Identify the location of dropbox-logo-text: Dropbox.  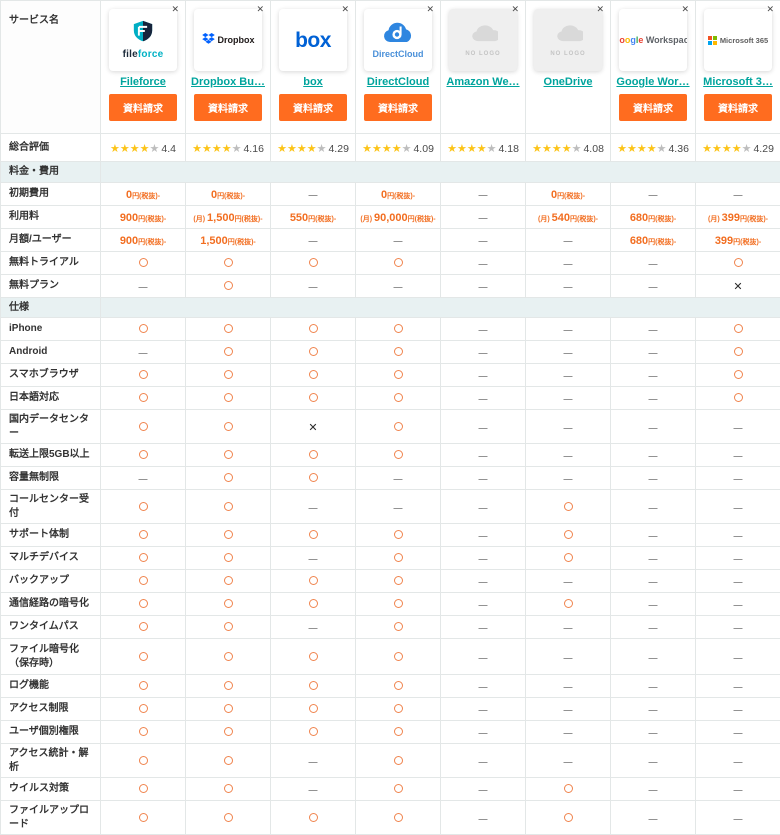
(236, 40).